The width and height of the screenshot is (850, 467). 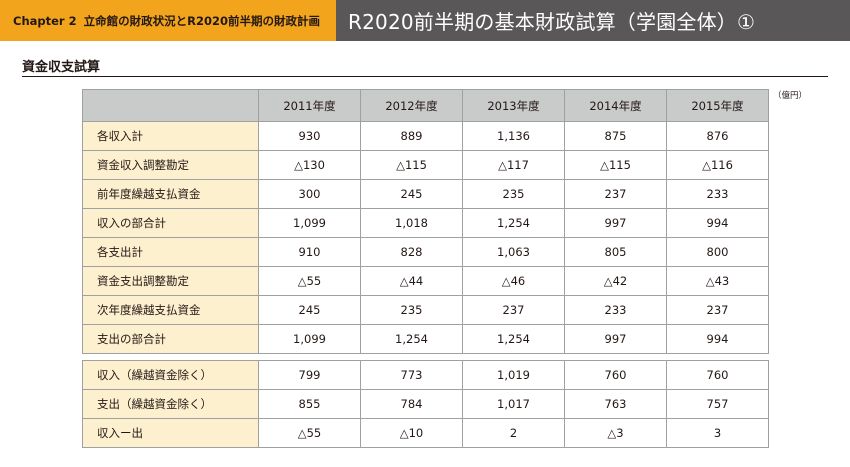 What do you see at coordinates (170, 165) in the screenshot?
I see `row-label: 資金収入調整勘定` at bounding box center [170, 165].